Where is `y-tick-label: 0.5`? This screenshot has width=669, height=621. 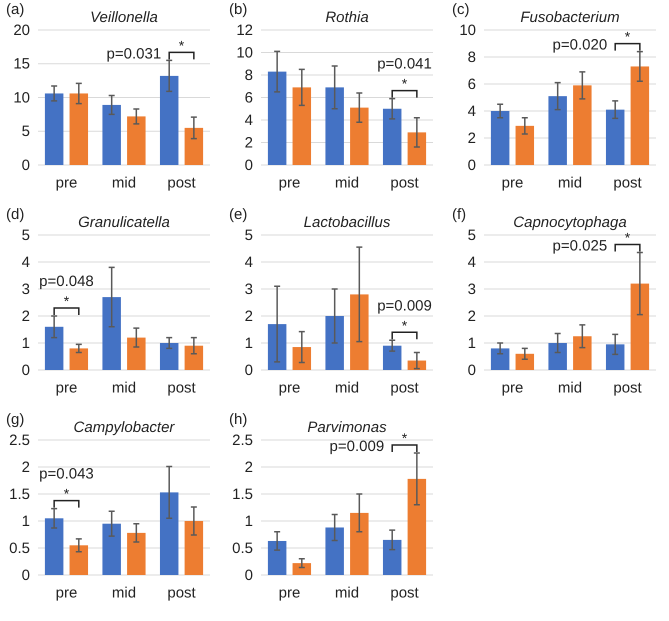 y-tick-label: 0.5 is located at coordinates (19, 548).